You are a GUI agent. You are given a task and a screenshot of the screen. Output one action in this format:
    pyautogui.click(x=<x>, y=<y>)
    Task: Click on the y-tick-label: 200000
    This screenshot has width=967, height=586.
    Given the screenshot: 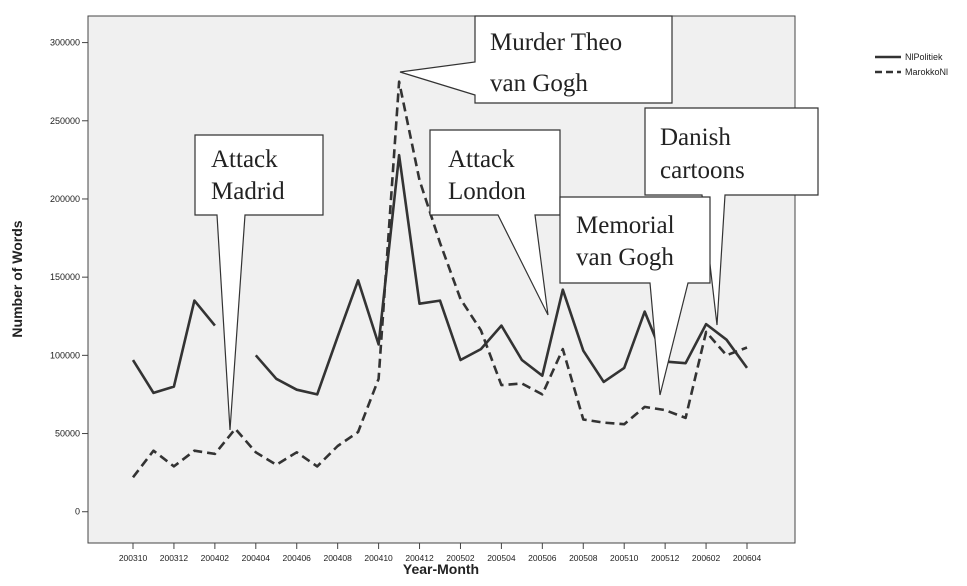 What is the action you would take?
    pyautogui.click(x=65, y=199)
    